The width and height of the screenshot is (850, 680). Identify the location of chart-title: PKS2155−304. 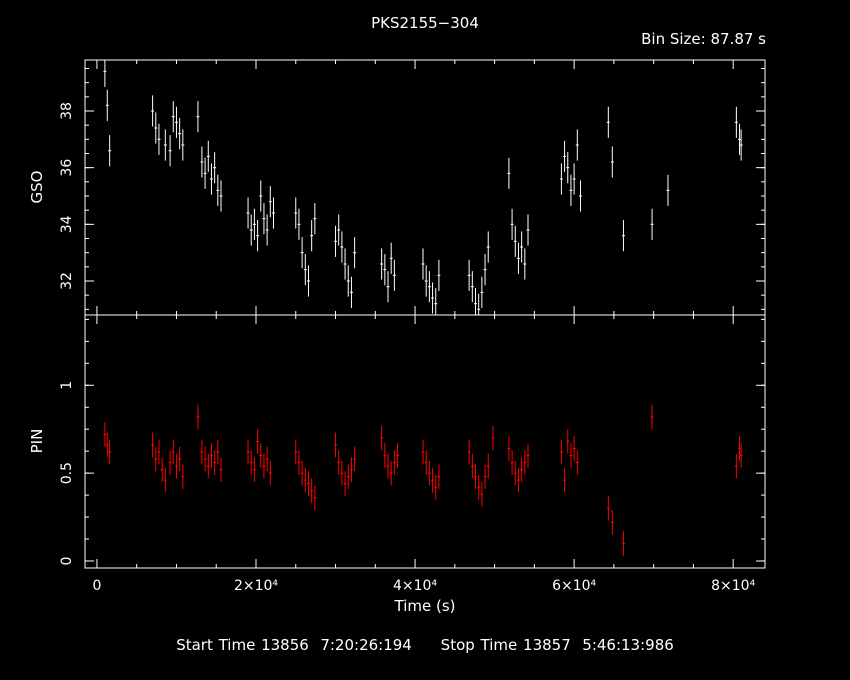
(425, 23).